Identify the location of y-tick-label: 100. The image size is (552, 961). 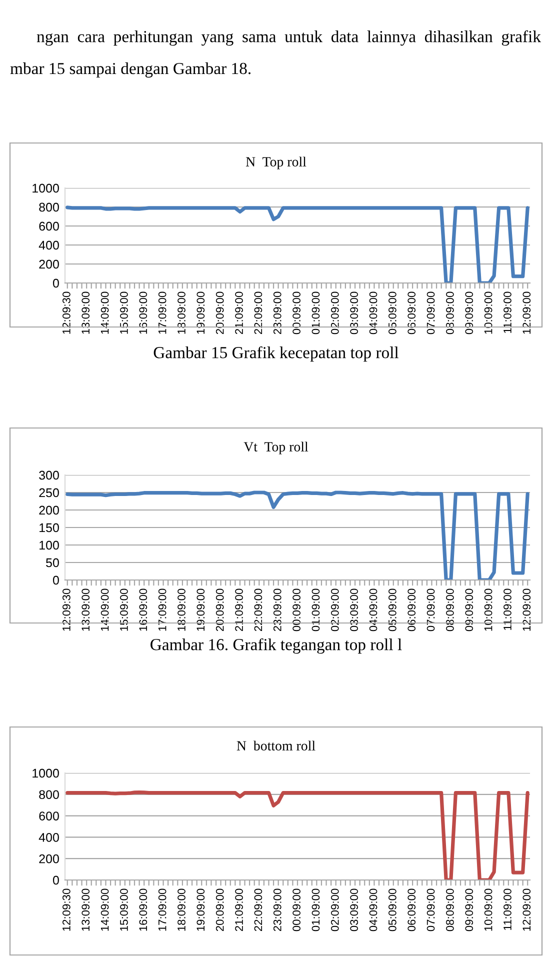
(49, 545).